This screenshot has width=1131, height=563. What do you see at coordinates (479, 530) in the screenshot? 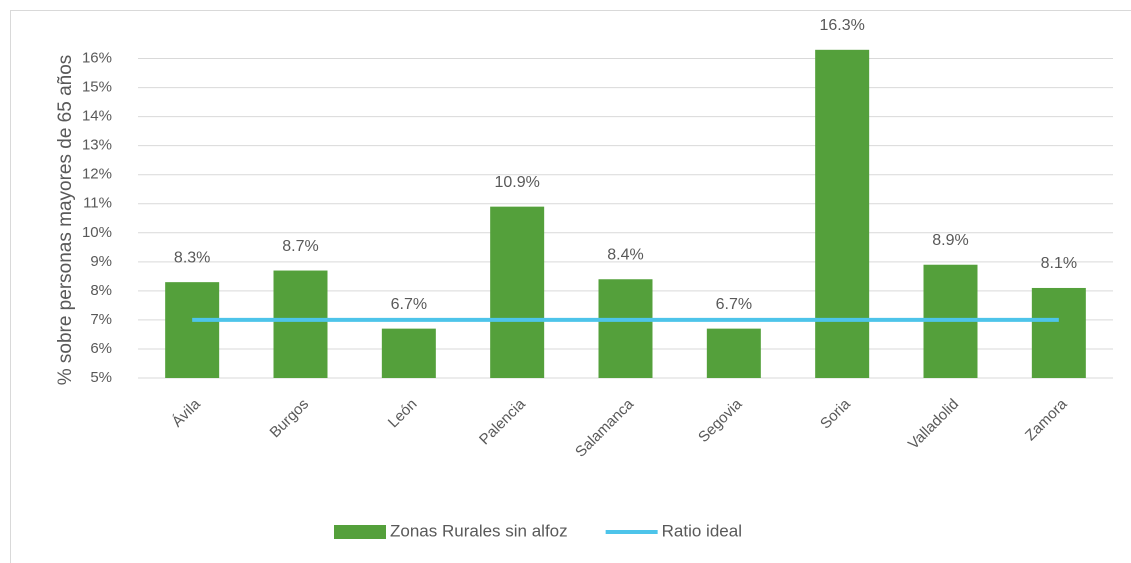
I see `legend-label: Zonas Rurales sin alfoz` at bounding box center [479, 530].